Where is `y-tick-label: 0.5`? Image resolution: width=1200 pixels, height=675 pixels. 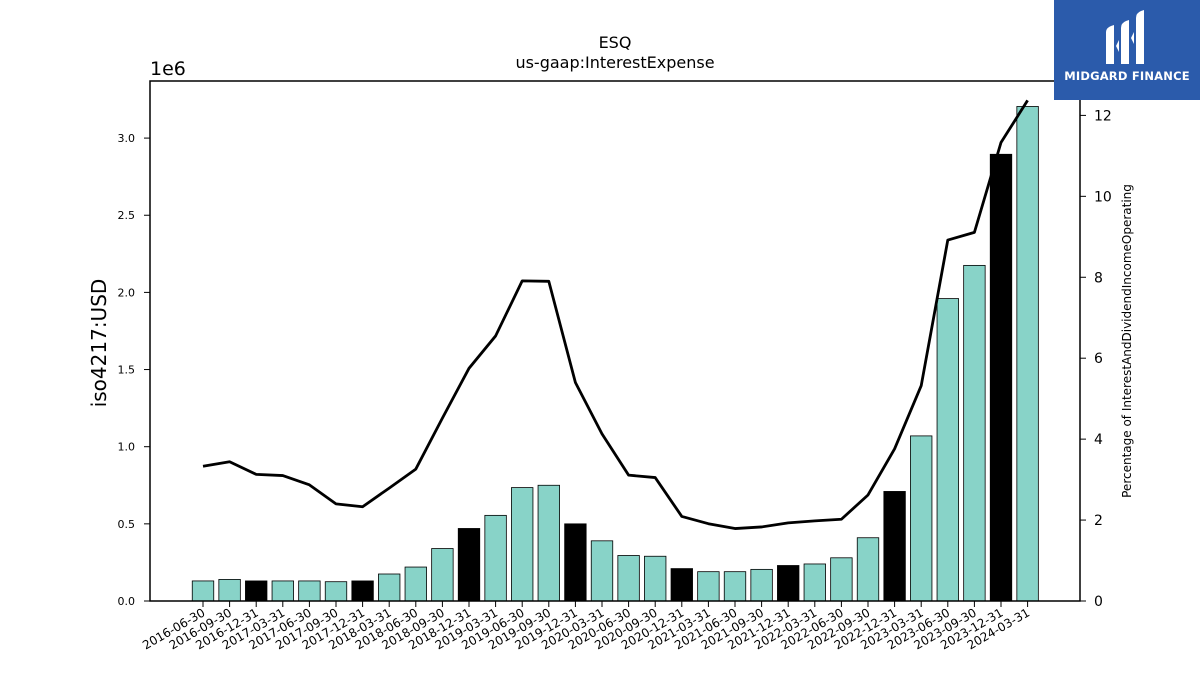
y-tick-label: 0.5 is located at coordinates (127, 524).